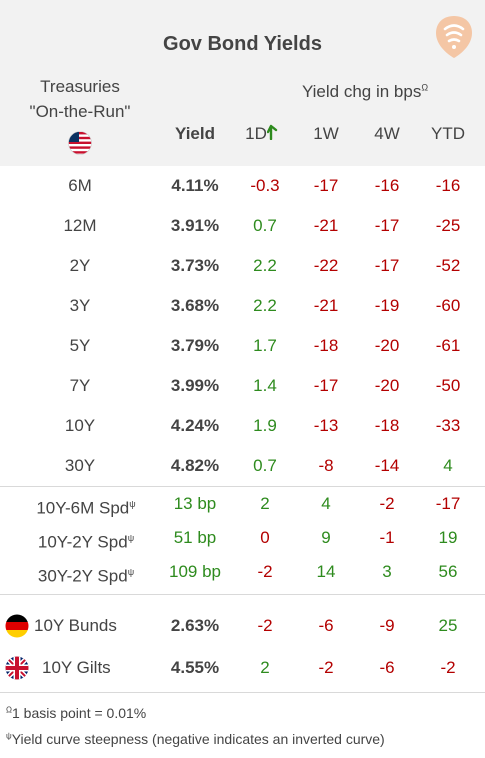  I want to click on yield-value: 3.68%, so click(195, 305).